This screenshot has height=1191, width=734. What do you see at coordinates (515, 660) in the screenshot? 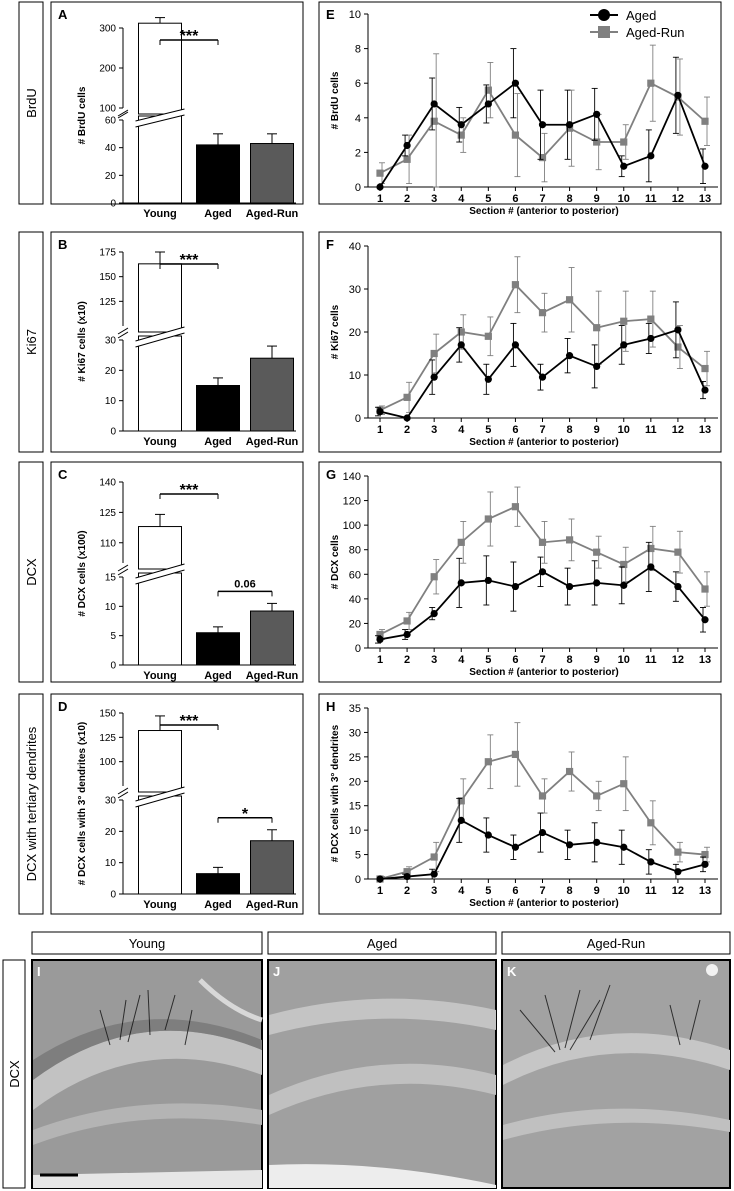
I see `x-tick-label: 6` at bounding box center [515, 660].